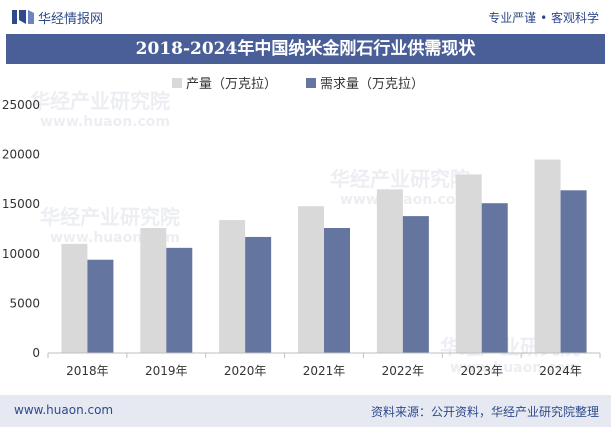  I want to click on legend-label-2: 需求量（万克拉）, so click(372, 84).